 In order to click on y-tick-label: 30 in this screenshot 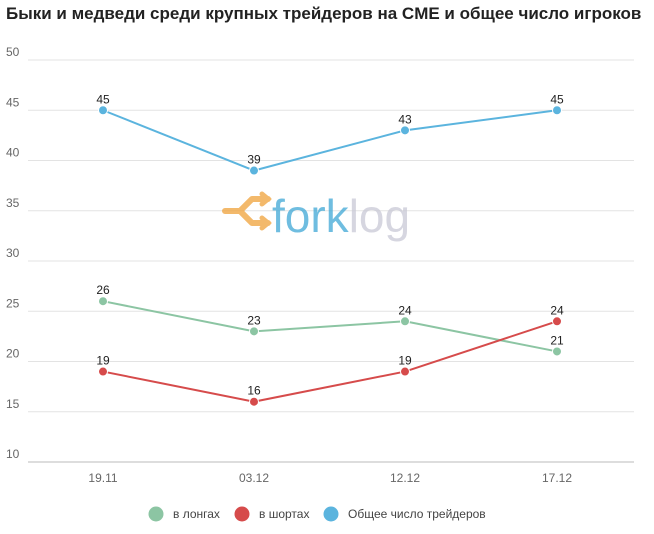, I will do `click(13, 253)`.